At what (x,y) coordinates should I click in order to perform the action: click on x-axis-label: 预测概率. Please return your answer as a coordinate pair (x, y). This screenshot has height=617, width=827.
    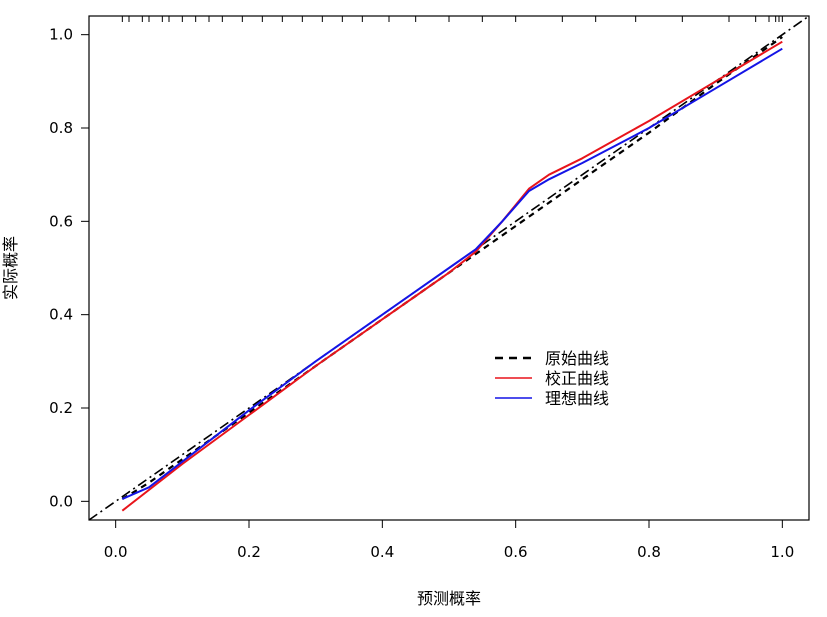
    Looking at the image, I should click on (449, 598).